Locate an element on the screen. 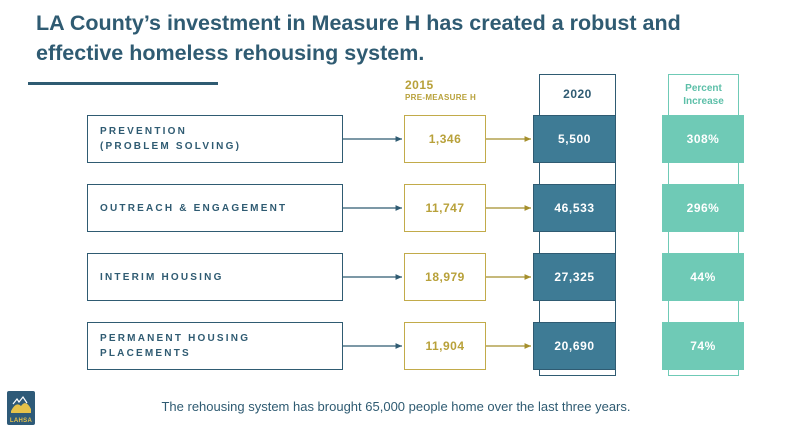  header-percent-line2: Increase is located at coordinates (703, 101).